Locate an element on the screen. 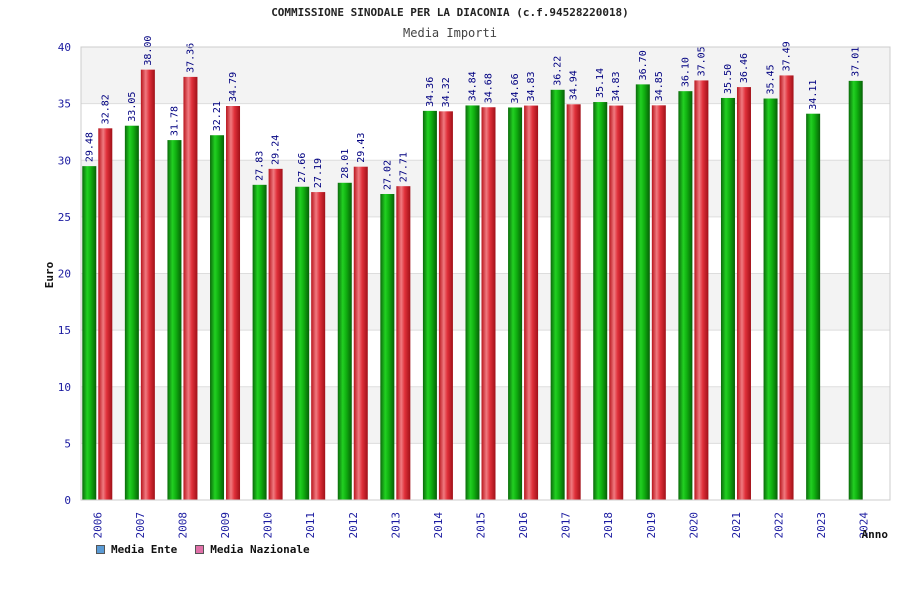 The width and height of the screenshot is (900, 600). data-label-media-nazionale: 34.94 is located at coordinates (574, 85).